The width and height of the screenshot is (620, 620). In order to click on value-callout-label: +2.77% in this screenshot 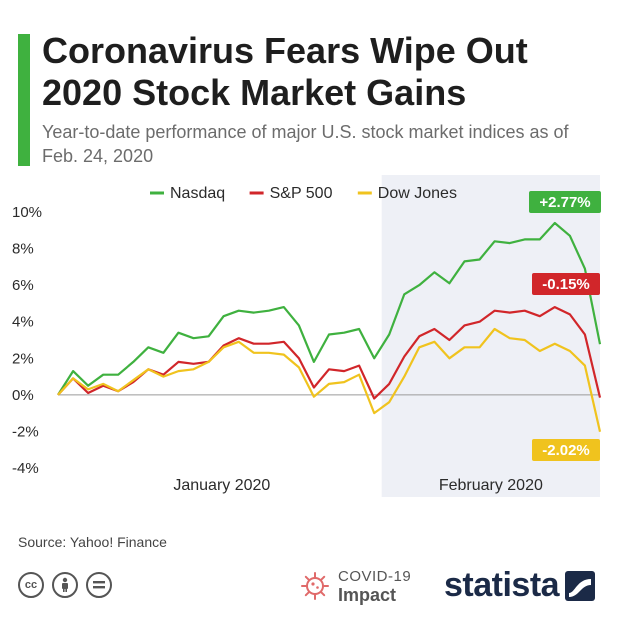, I will do `click(564, 202)`.